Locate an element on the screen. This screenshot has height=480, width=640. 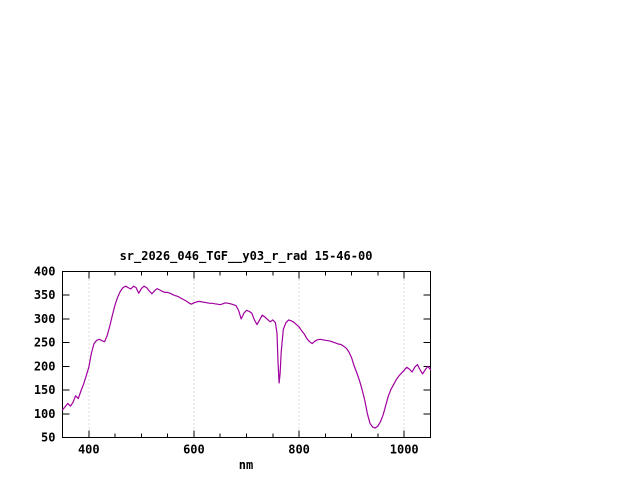
x-tick-label: 1000 is located at coordinates (404, 450).